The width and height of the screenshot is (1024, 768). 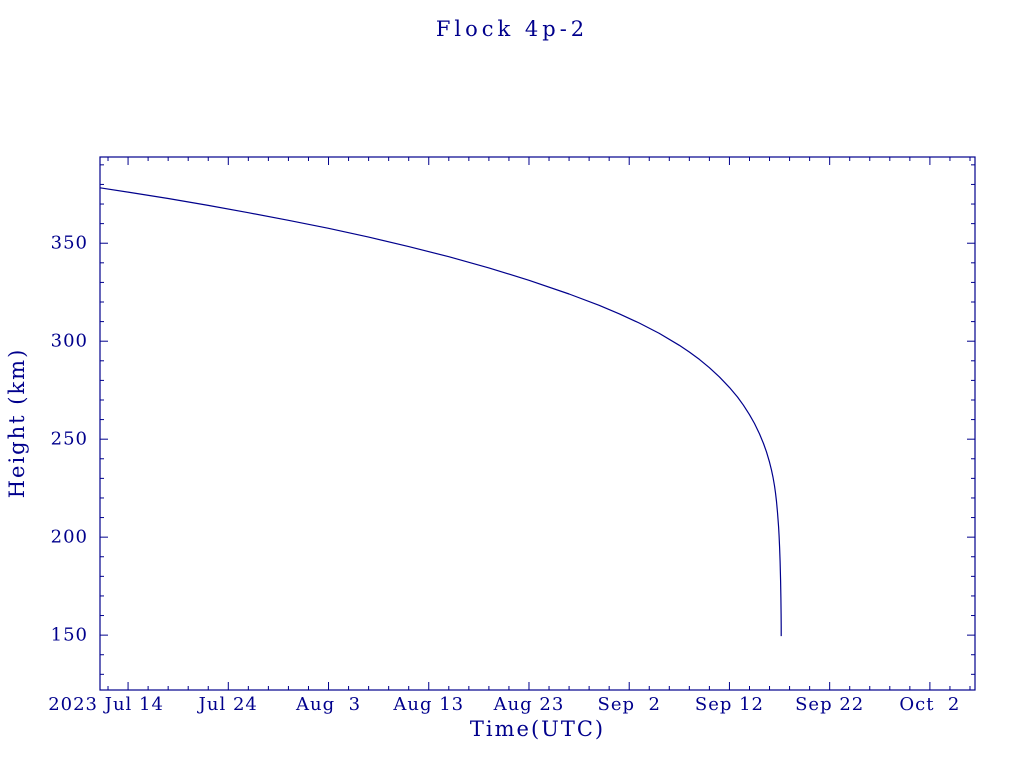 I want to click on x-axis-label: Time(UTC), so click(x=537, y=729).